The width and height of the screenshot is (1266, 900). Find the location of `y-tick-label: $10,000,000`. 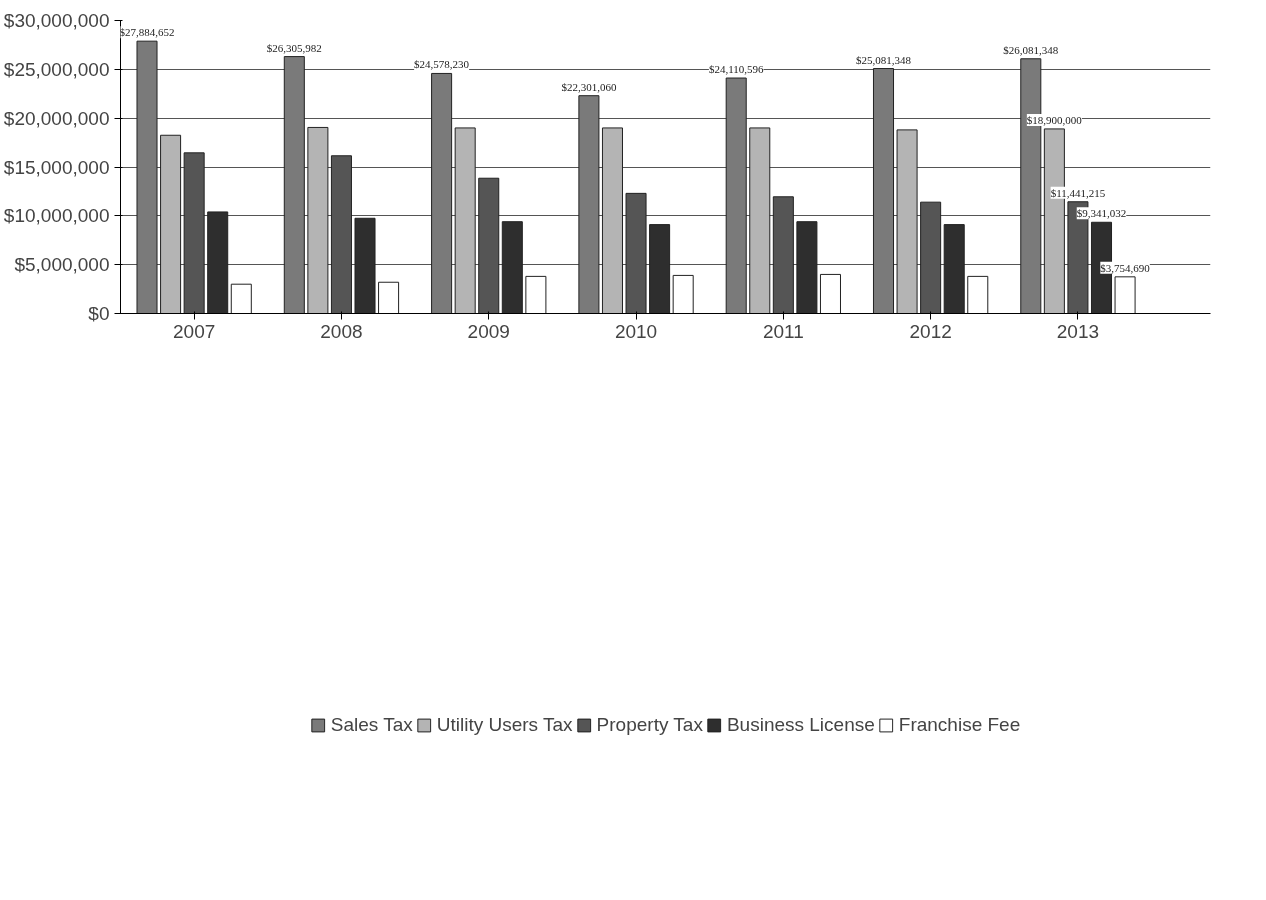

y-tick-label: $10,000,000 is located at coordinates (56, 216).